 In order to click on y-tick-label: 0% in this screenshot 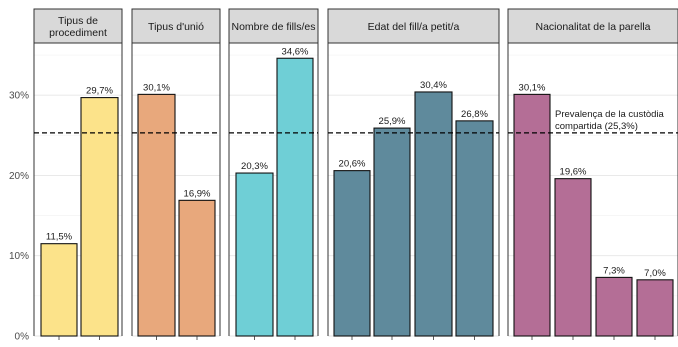, I will do `click(22, 337)`.